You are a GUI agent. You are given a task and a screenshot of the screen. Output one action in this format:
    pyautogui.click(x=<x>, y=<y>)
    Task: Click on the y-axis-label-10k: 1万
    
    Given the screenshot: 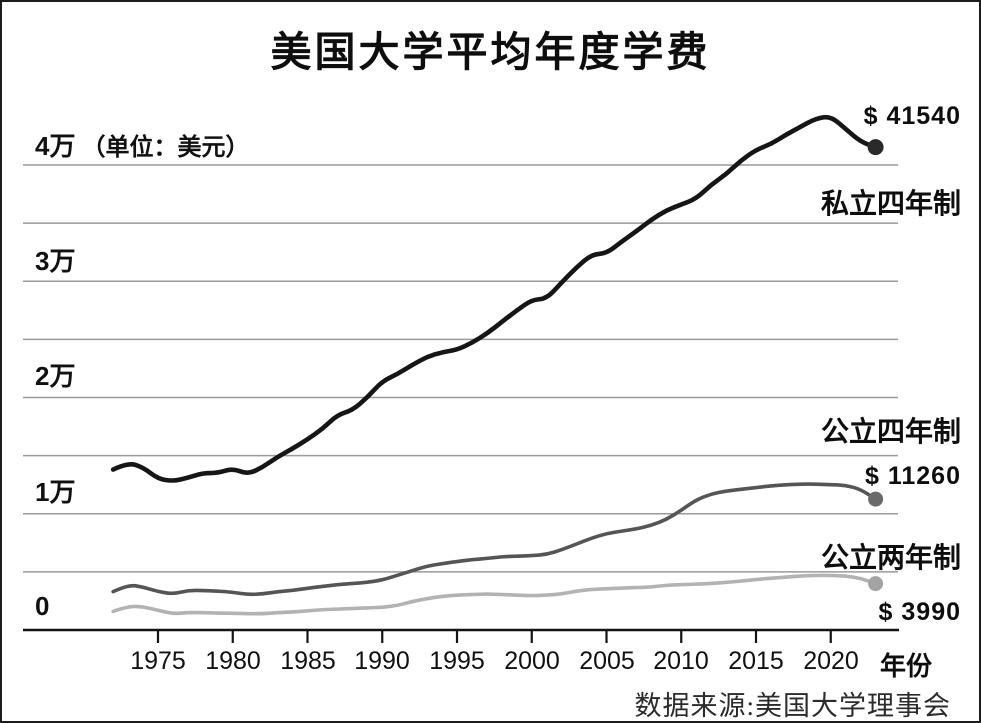 What is the action you would take?
    pyautogui.click(x=55, y=492)
    